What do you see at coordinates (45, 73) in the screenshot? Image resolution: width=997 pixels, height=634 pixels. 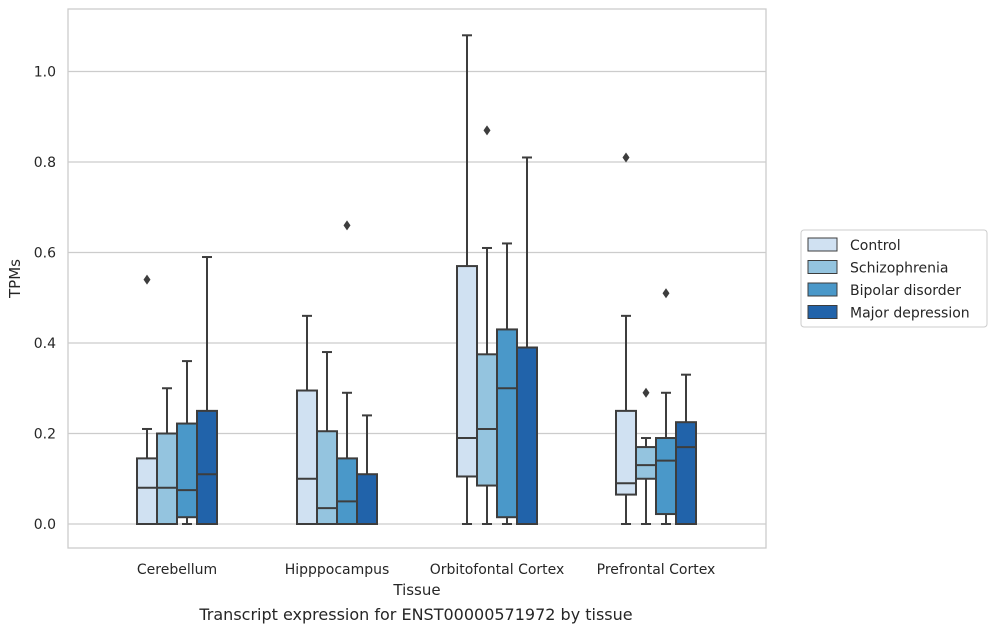 I see `y-tick-label: 1.0` at bounding box center [45, 73].